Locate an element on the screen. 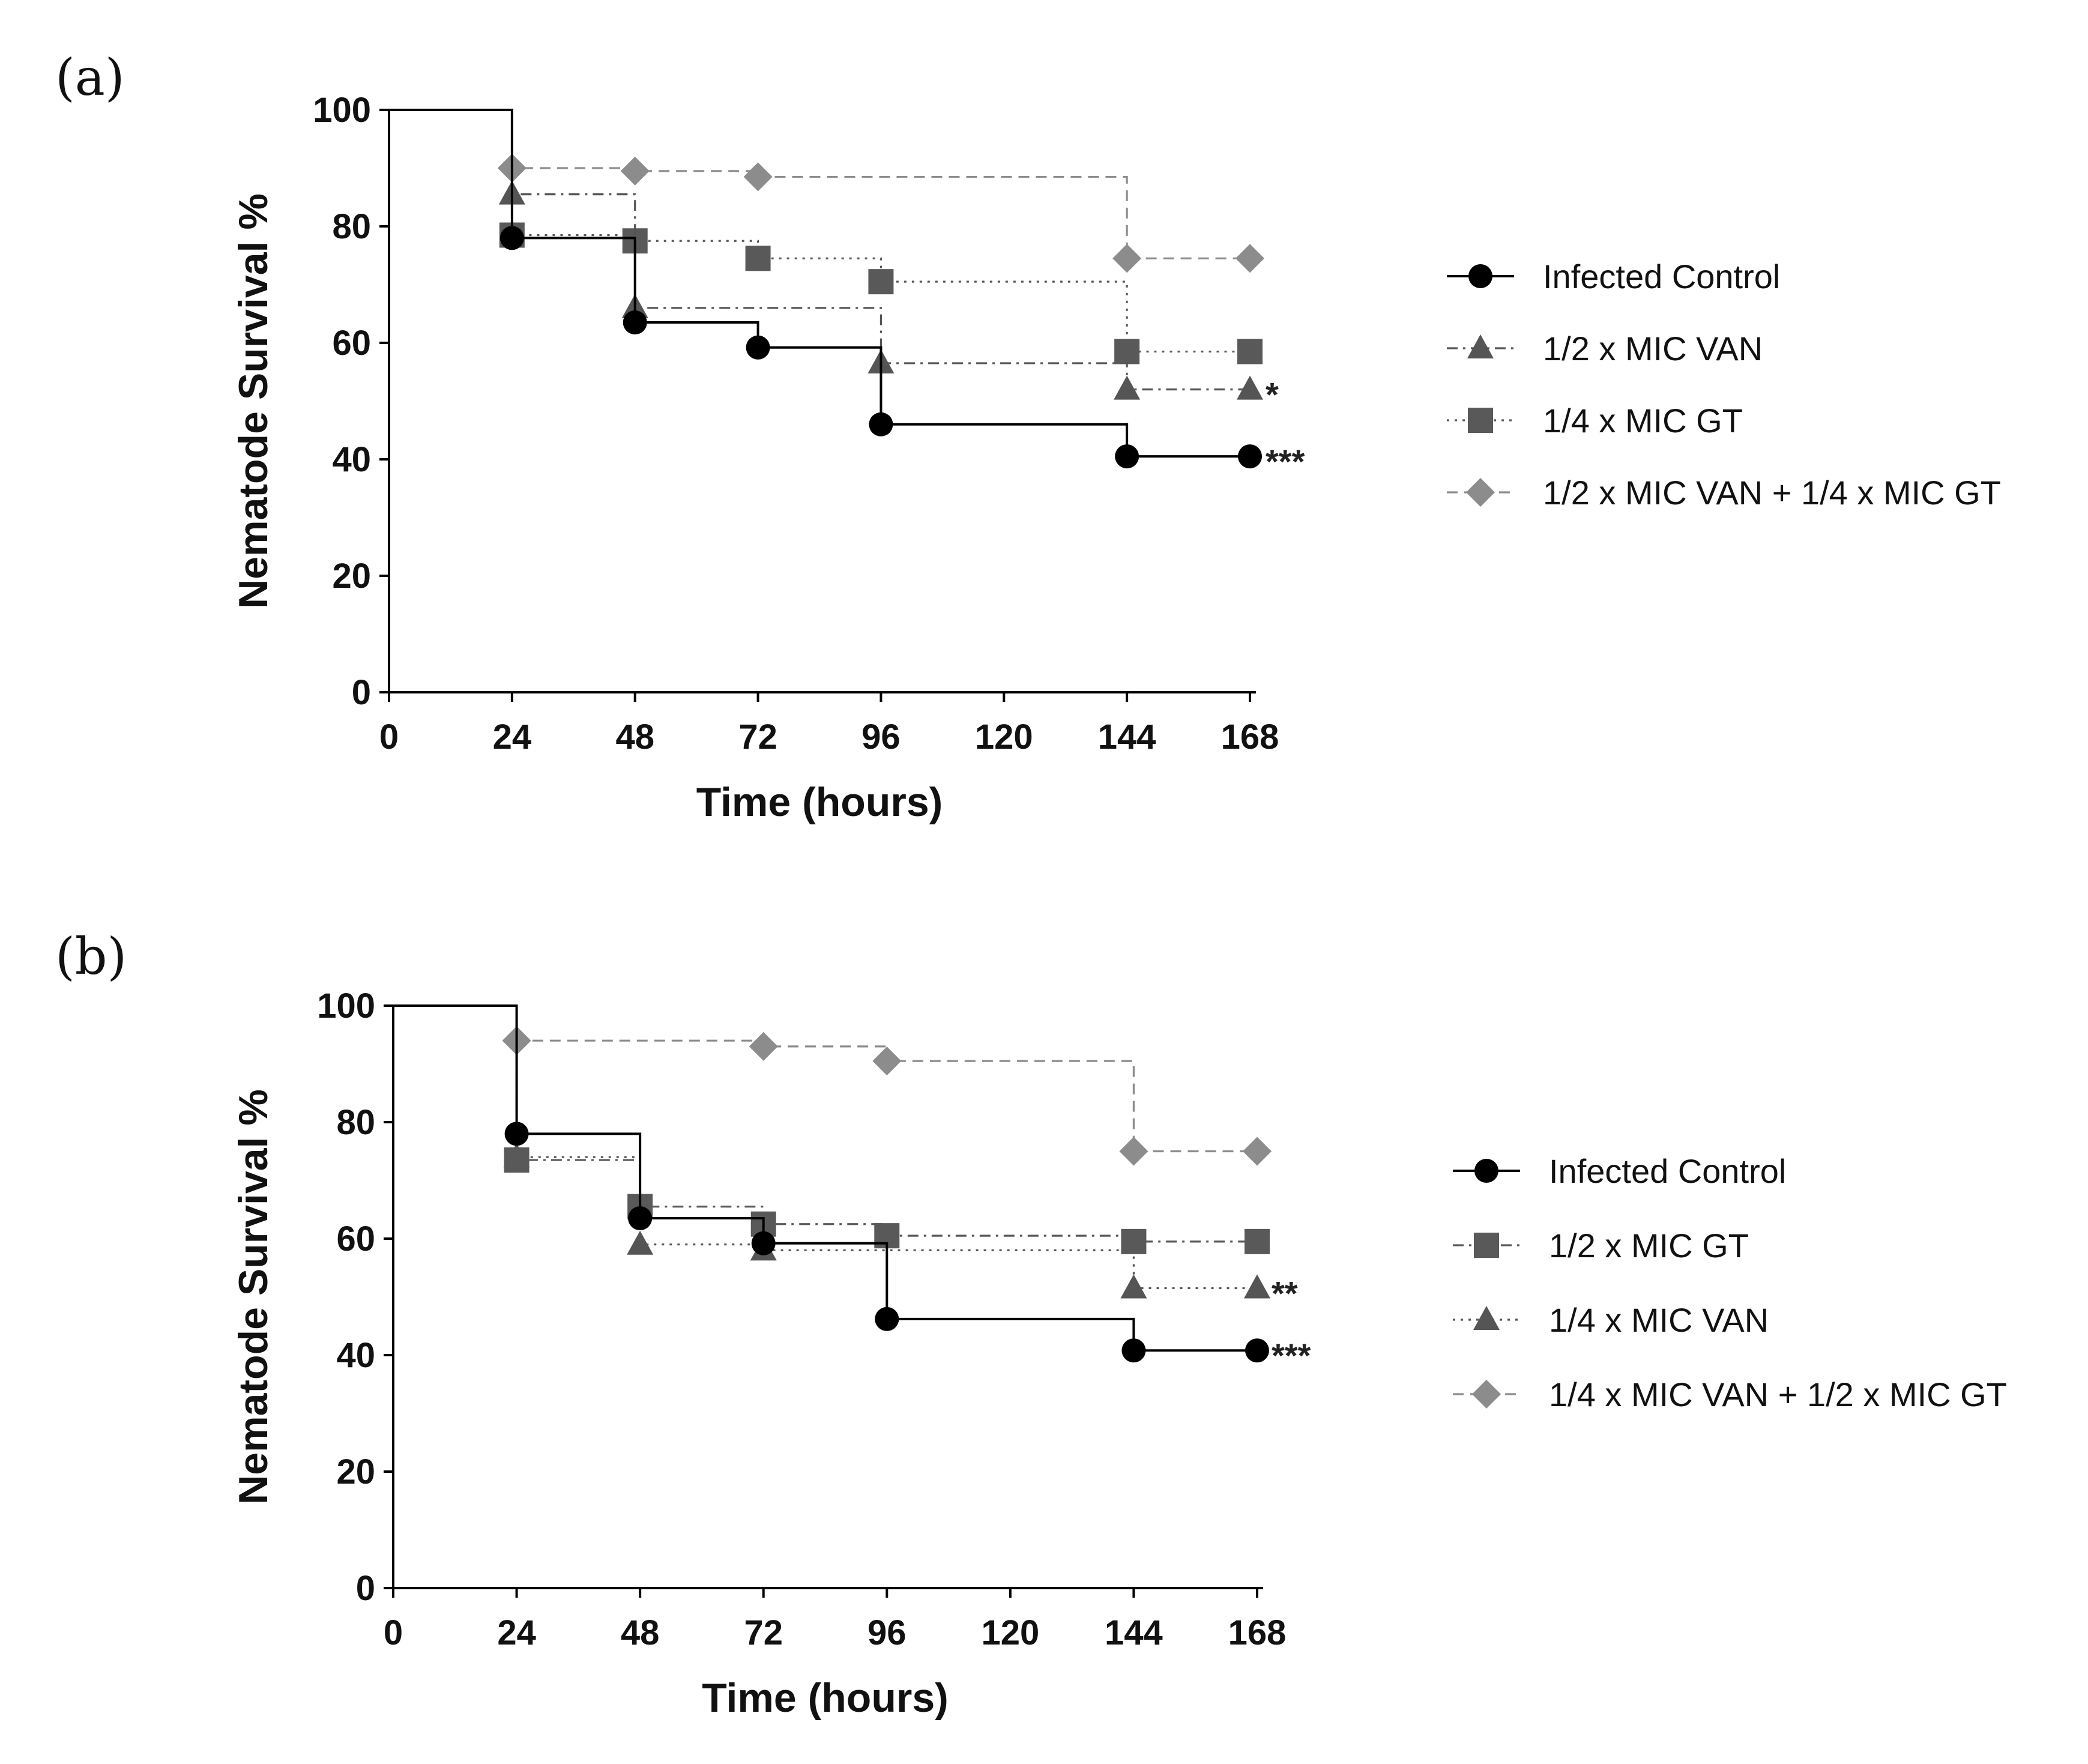 This screenshot has width=2088, height=1764. x-axis-title: Time (hours) is located at coordinates (825, 1698).